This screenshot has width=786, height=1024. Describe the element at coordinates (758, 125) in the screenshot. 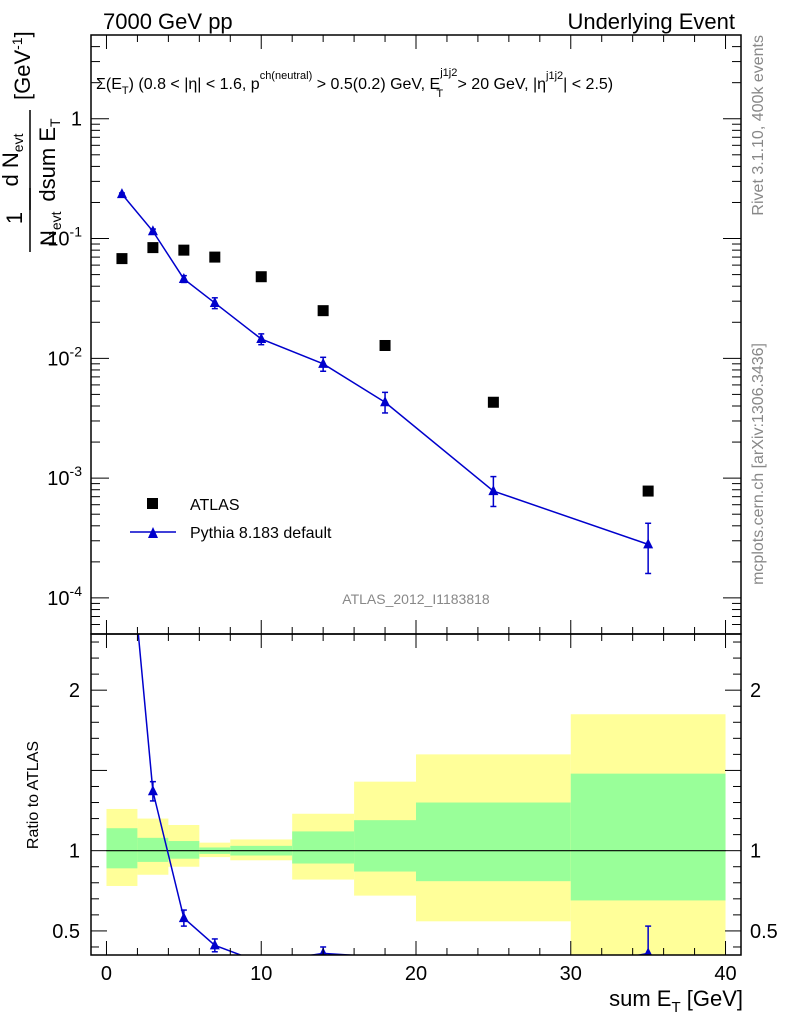

I see `rivet-version-label: Rivet 3.1.10, 400k events` at that location.